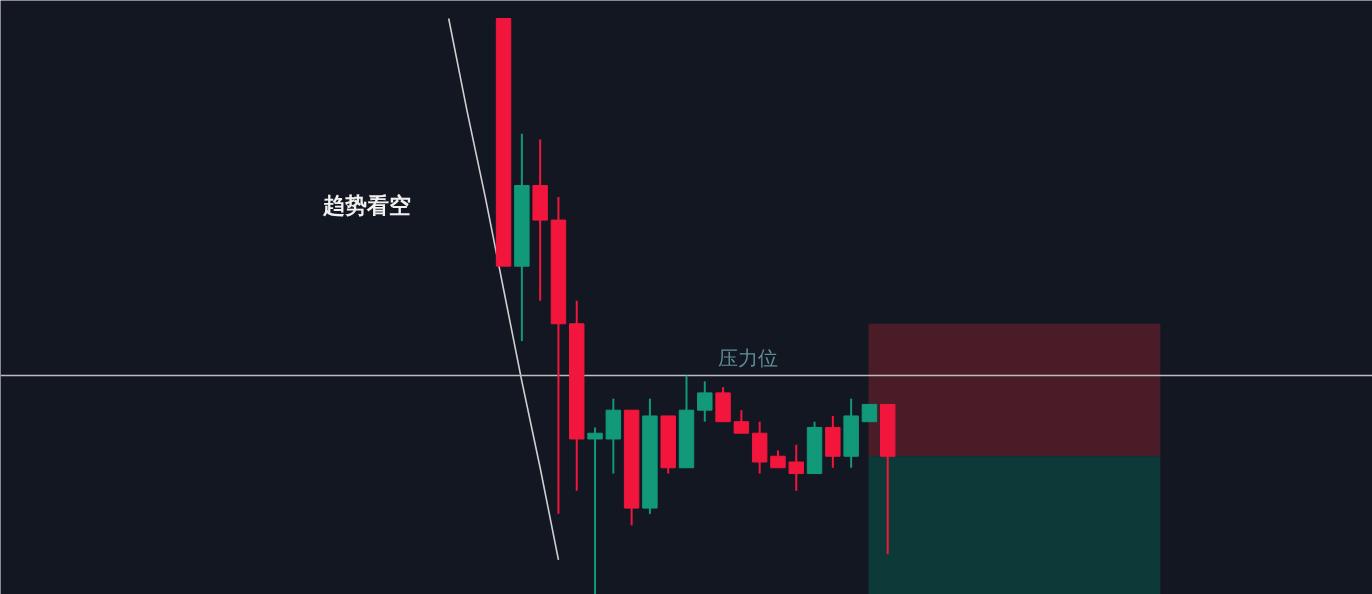  Describe the element at coordinates (366, 205) in the screenshot. I see `annotation: 趋势看空` at that location.